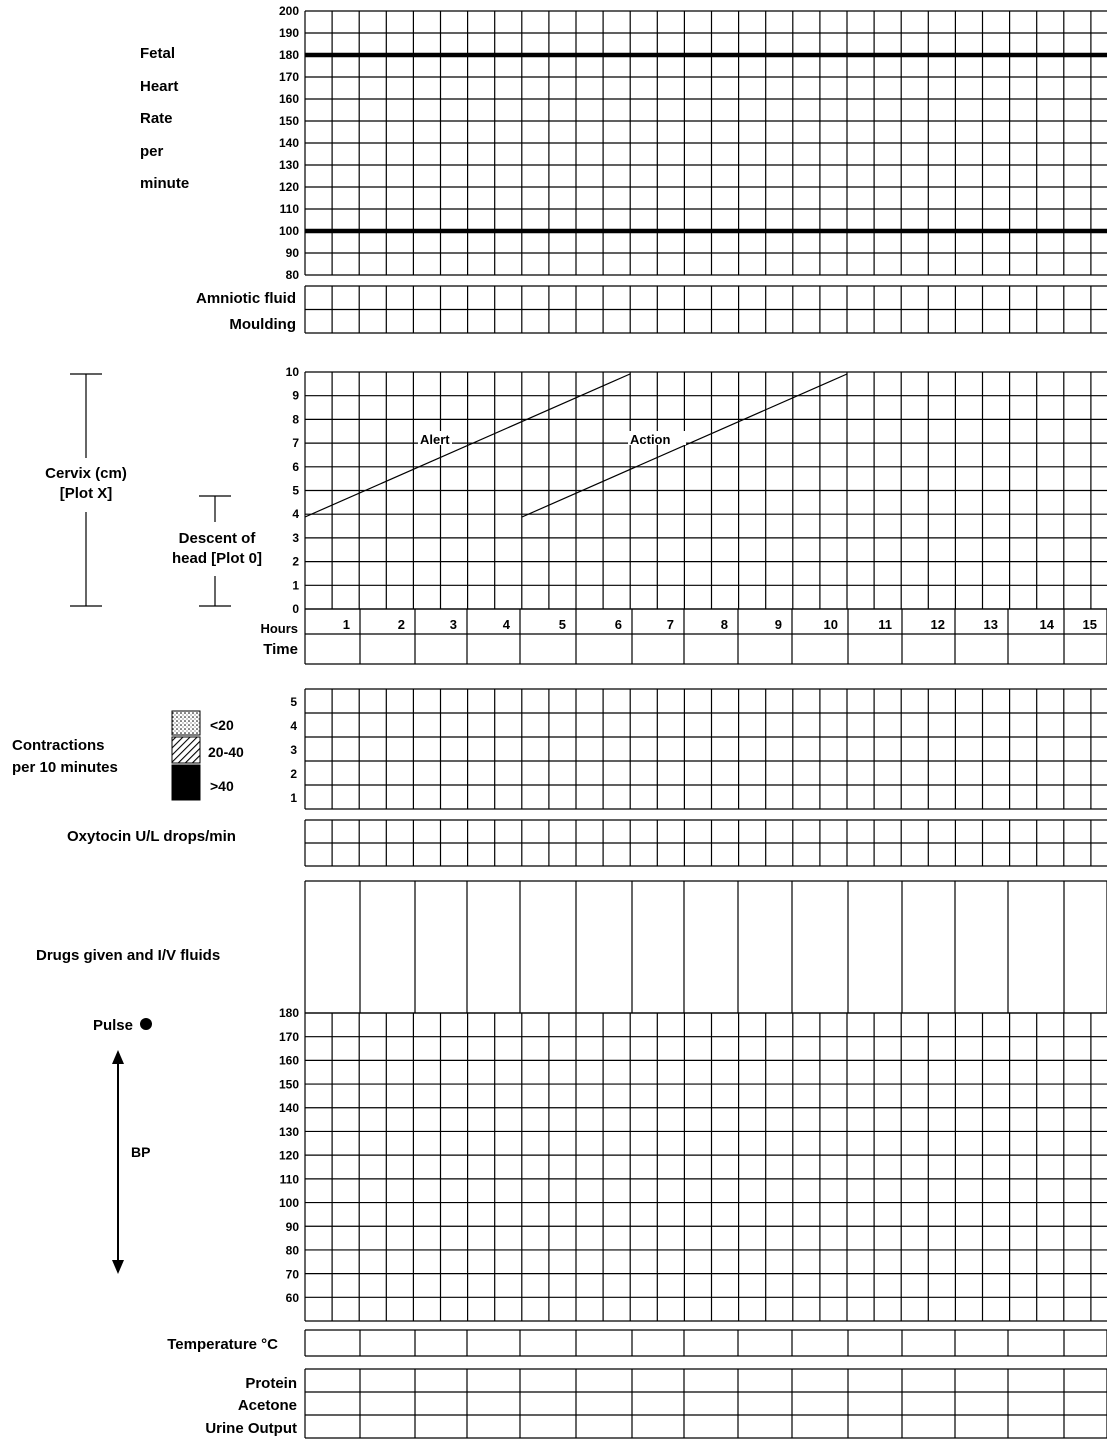  Describe the element at coordinates (650, 439) in the screenshot. I see `action-label: Action` at that location.